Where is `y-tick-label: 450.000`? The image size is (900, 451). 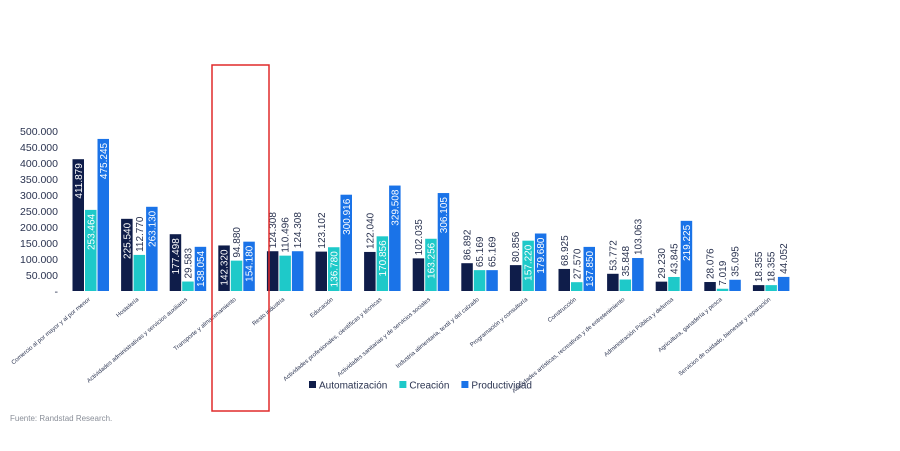
y-tick-label: 450.000 is located at coordinates (39, 148).